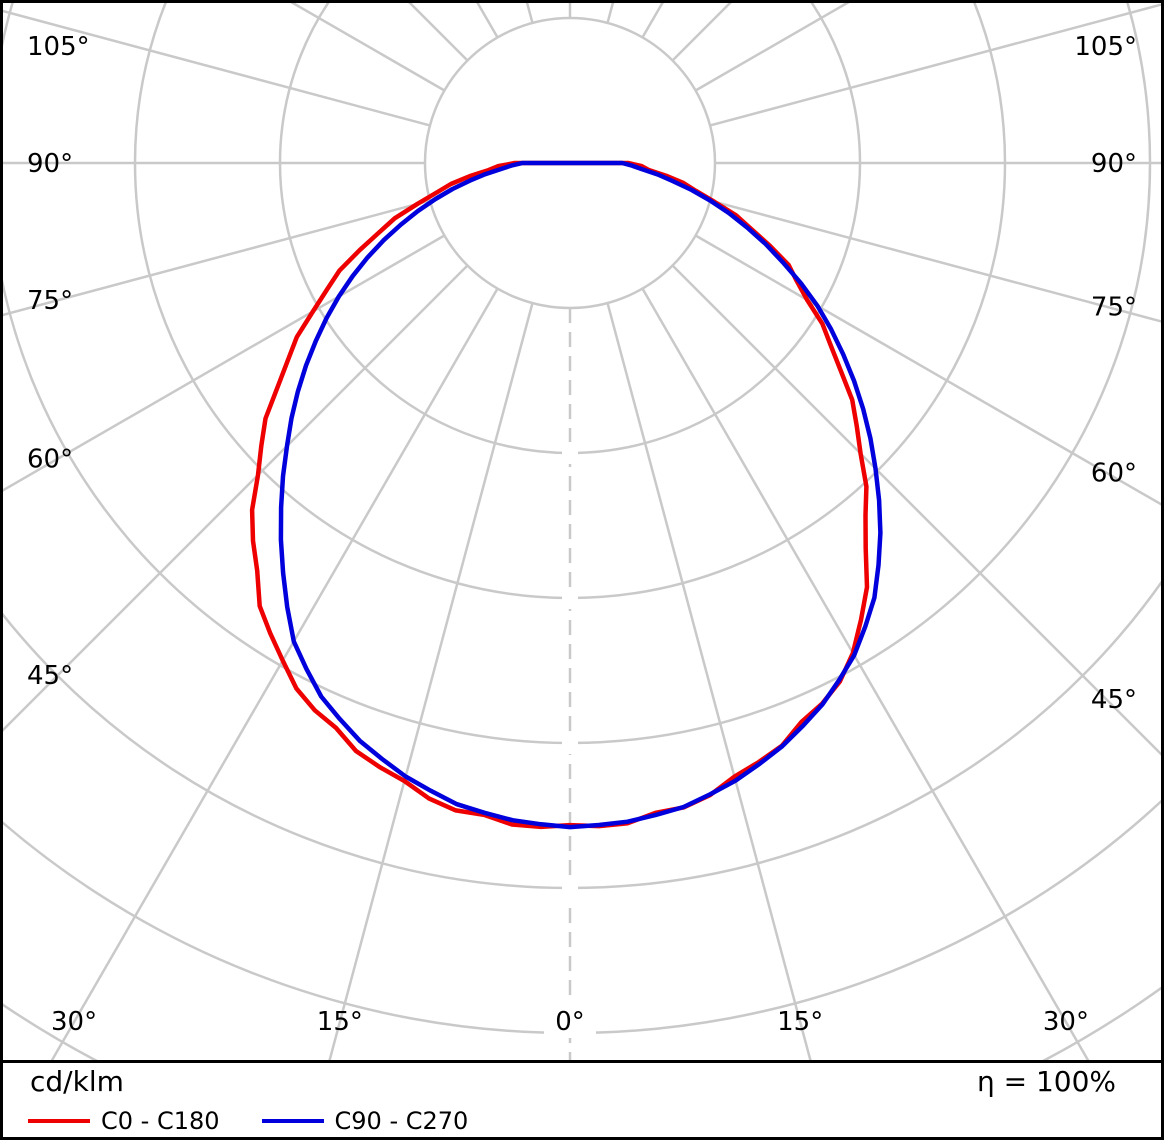  What do you see at coordinates (401, 1121) in the screenshot?
I see `legend-label-c90-c270: C90 - C270` at bounding box center [401, 1121].